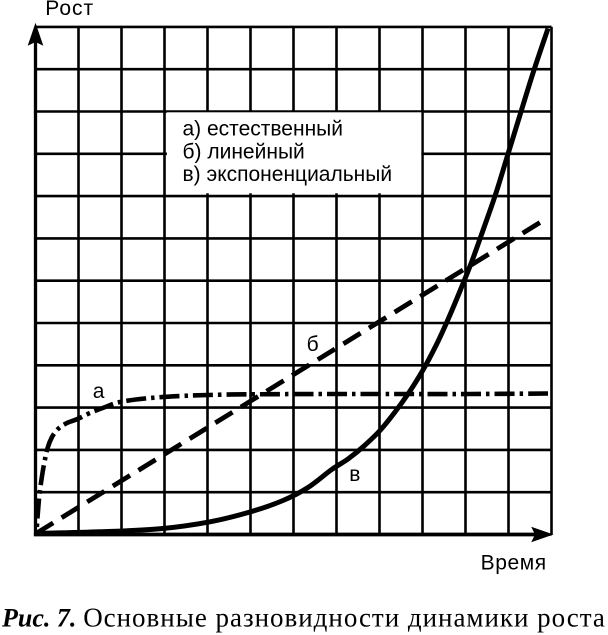  Describe the element at coordinates (38, 618) in the screenshot. I see `svg-text: Рис. 7.` at that location.